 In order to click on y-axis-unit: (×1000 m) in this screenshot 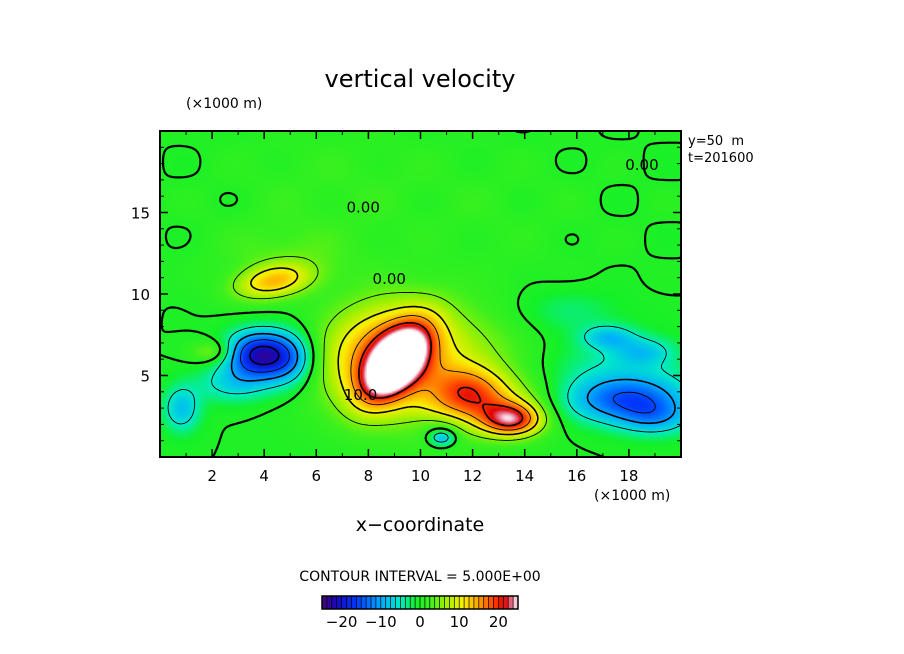, I will do `click(224, 104)`.